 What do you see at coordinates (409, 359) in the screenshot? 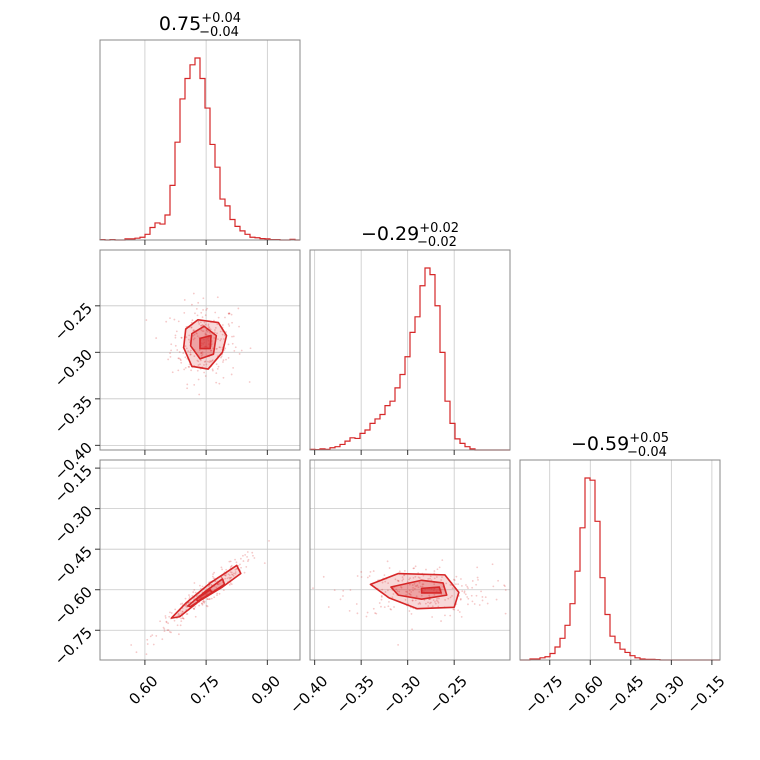
I see `histogram-step` at bounding box center [409, 359].